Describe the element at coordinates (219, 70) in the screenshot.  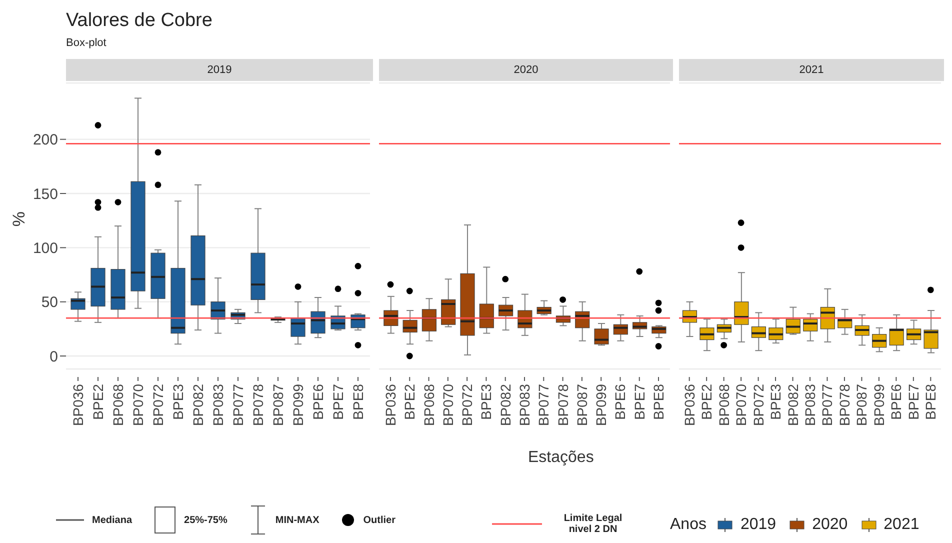
I see `text: 2019` at that location.